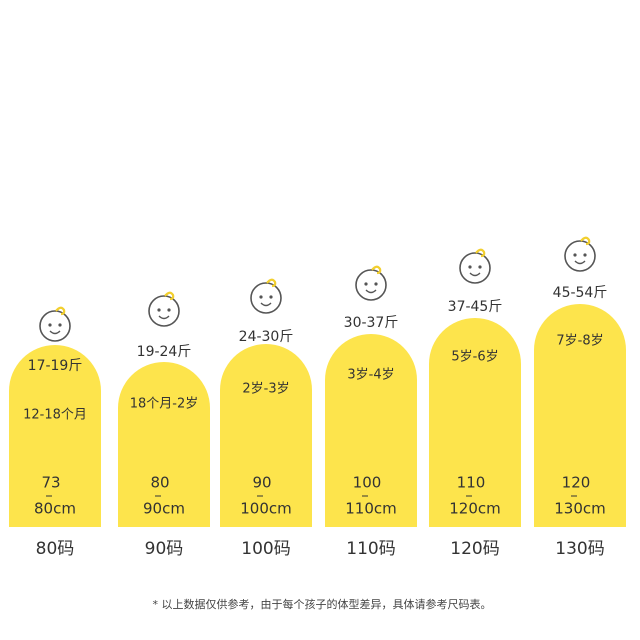  Describe the element at coordinates (266, 337) in the screenshot. I see `weight: 24-30斤` at that location.